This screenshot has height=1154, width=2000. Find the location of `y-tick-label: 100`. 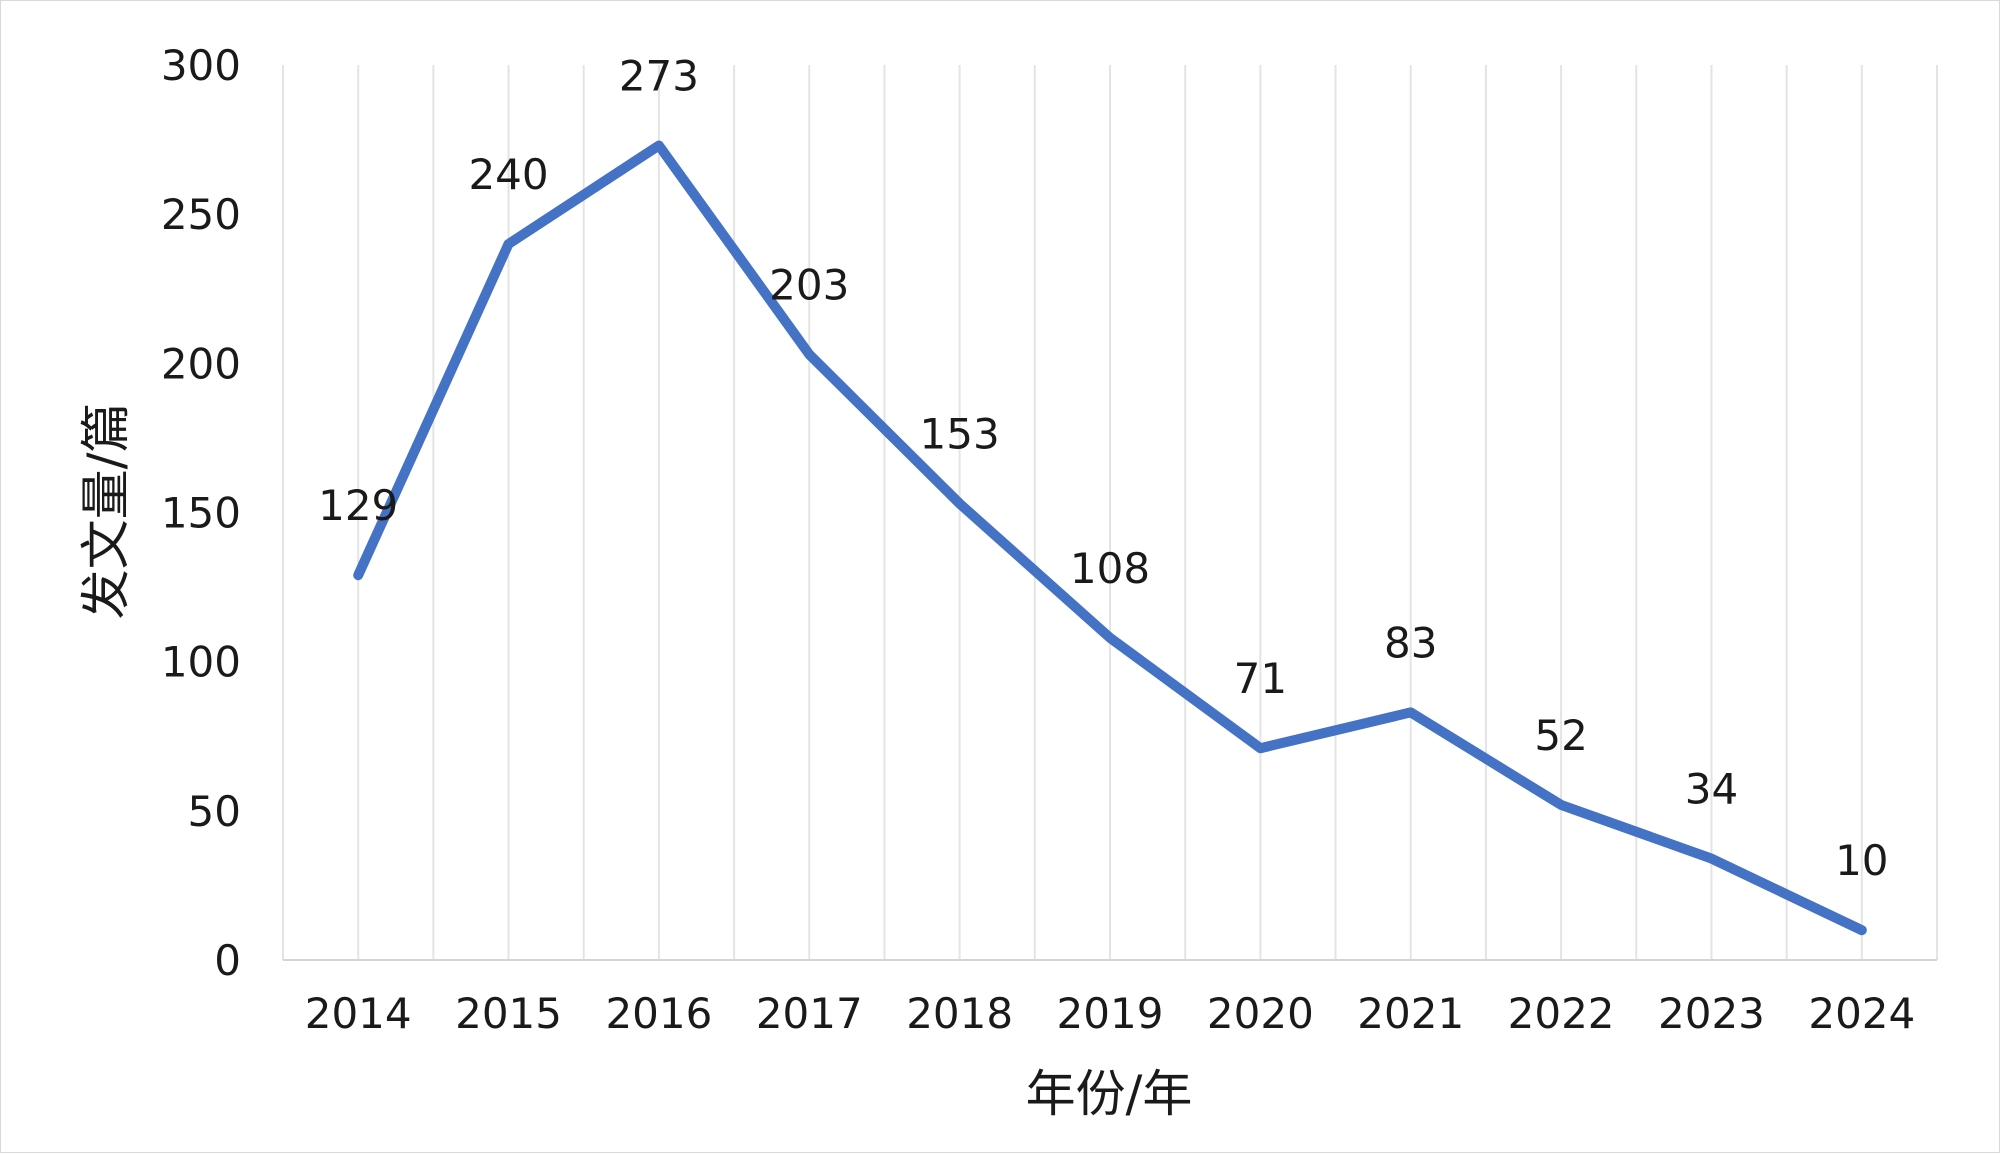

y-tick-label: 100 is located at coordinates (201, 662).